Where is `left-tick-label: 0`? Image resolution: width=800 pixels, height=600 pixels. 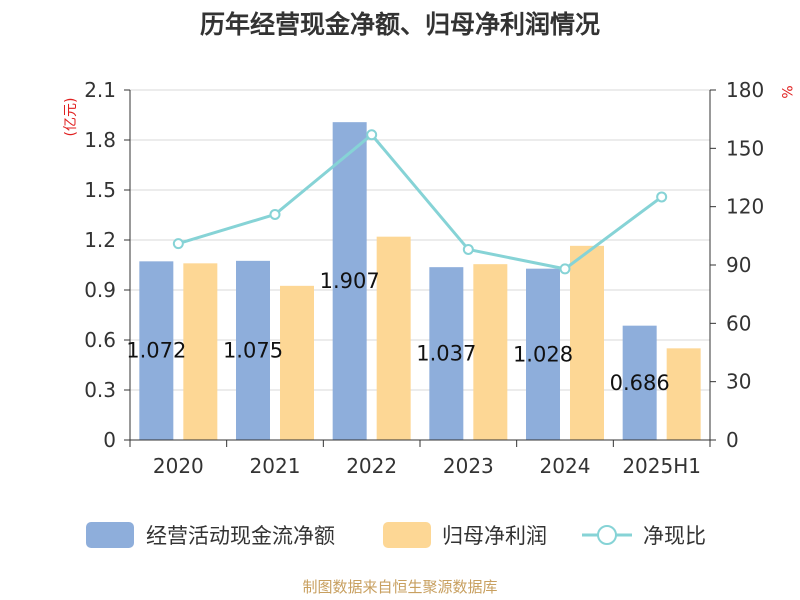
left-tick-label: 0 is located at coordinates (109, 440).